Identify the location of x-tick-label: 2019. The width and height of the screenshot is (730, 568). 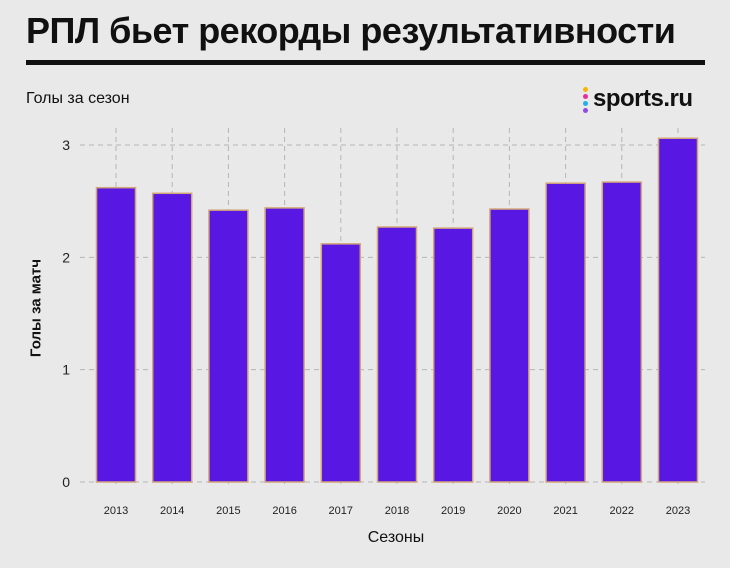
(453, 511).